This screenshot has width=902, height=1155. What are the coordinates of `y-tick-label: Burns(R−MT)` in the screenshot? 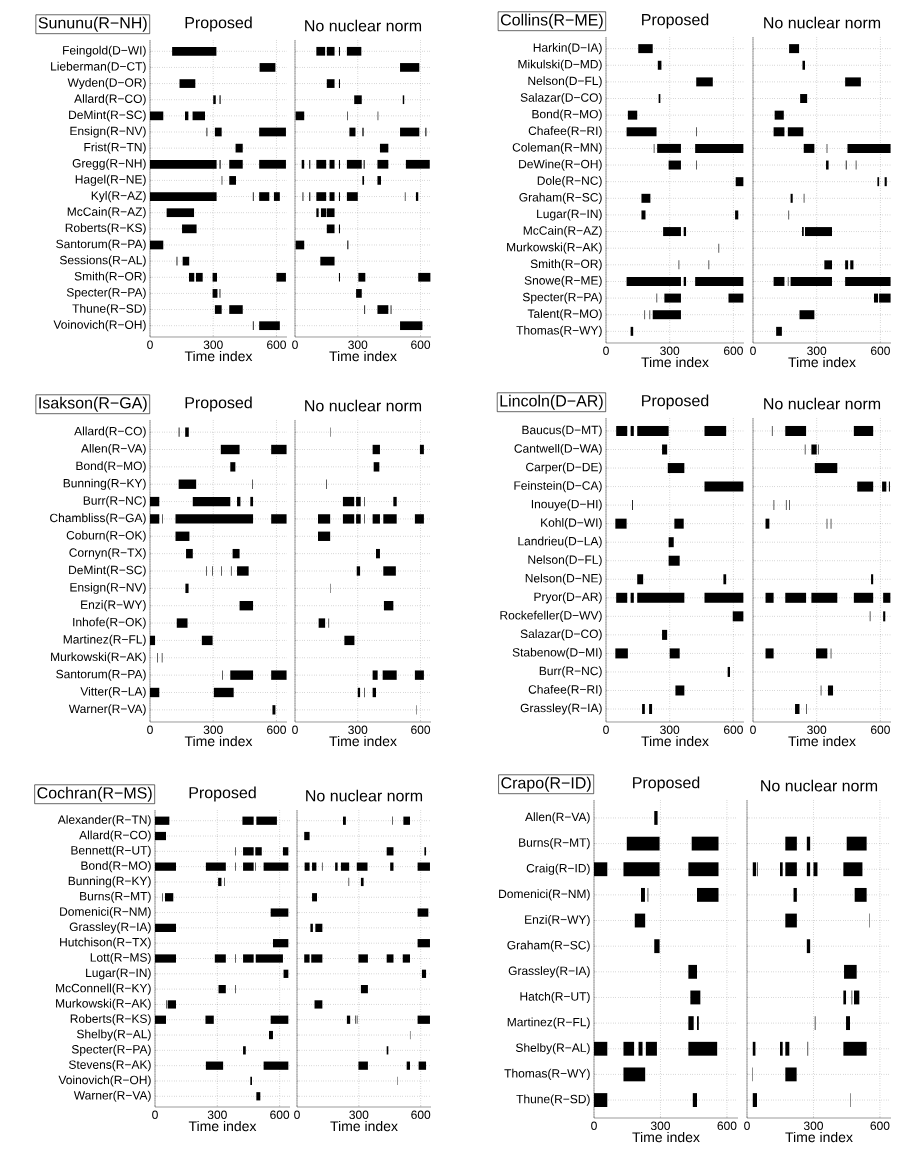 It's located at (554, 844).